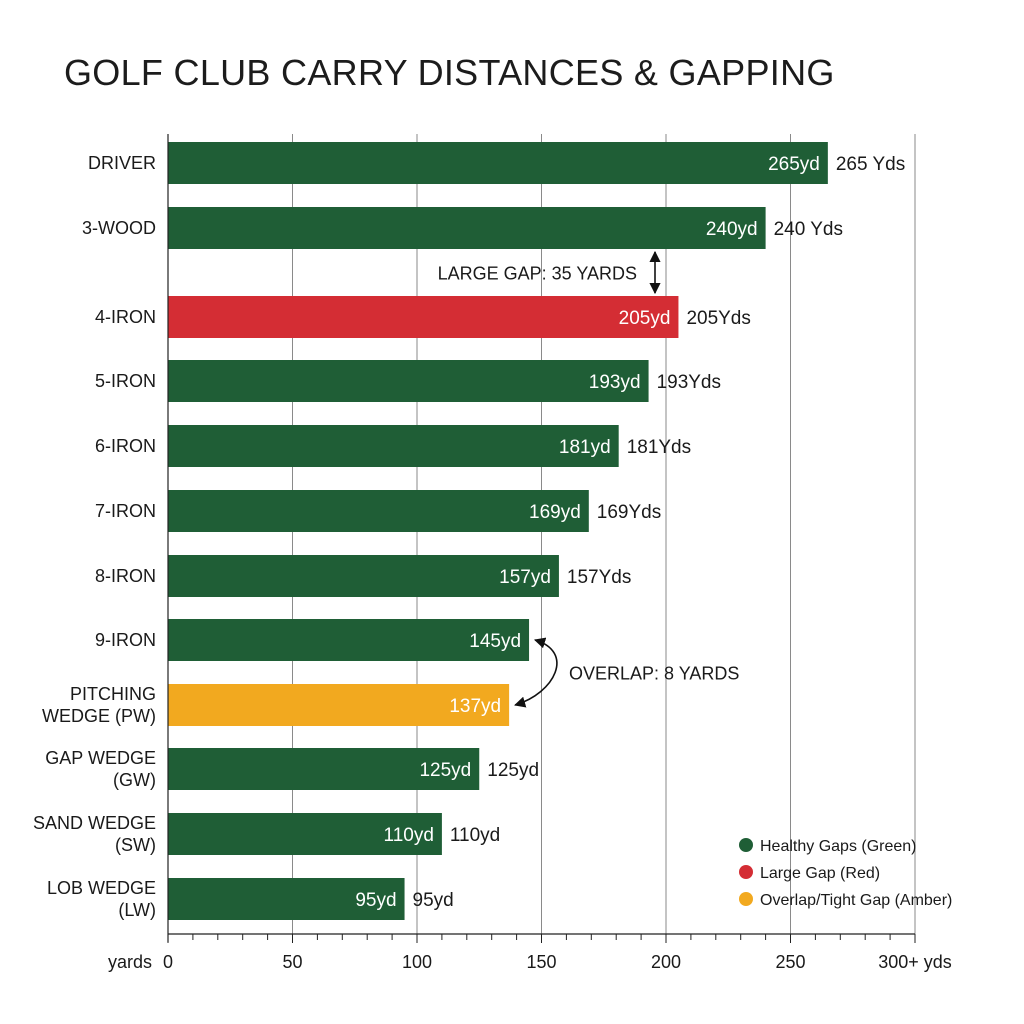 The width and height of the screenshot is (1024, 1024). I want to click on bar-outer-label: 169Yds, so click(629, 512).